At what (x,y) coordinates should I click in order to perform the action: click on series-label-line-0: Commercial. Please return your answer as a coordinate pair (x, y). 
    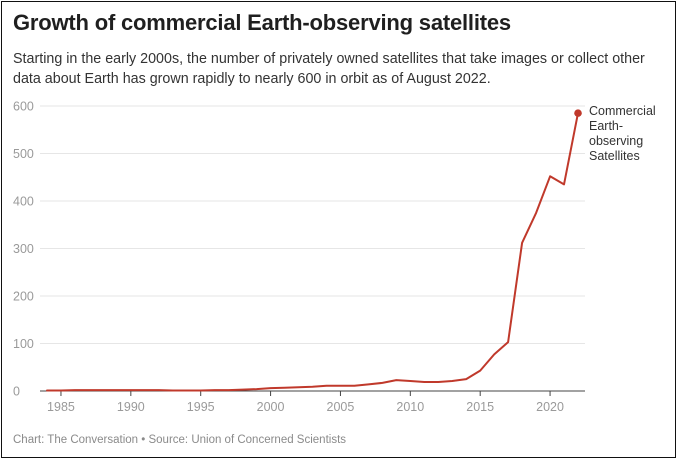
    Looking at the image, I should click on (622, 111).